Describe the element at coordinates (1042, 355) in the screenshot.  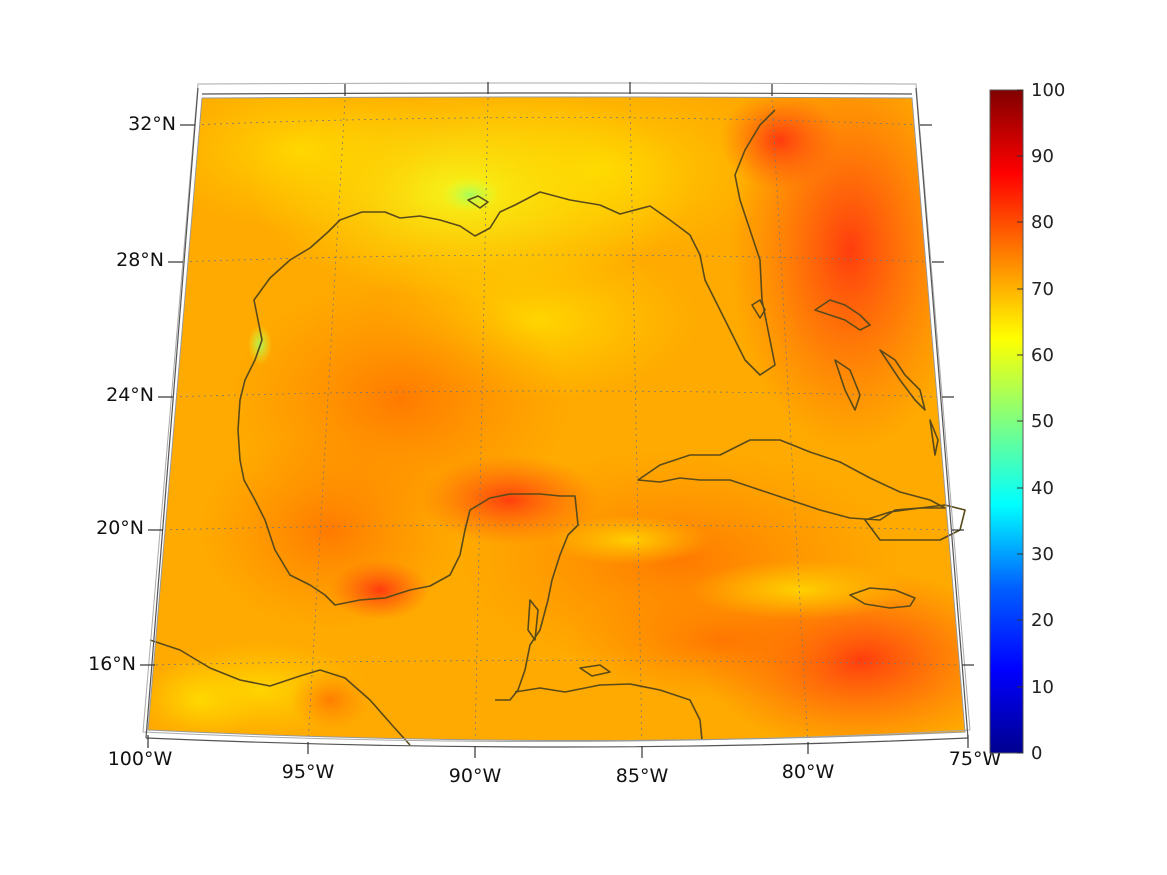
I see `colorbar-tick-60: 60` at that location.